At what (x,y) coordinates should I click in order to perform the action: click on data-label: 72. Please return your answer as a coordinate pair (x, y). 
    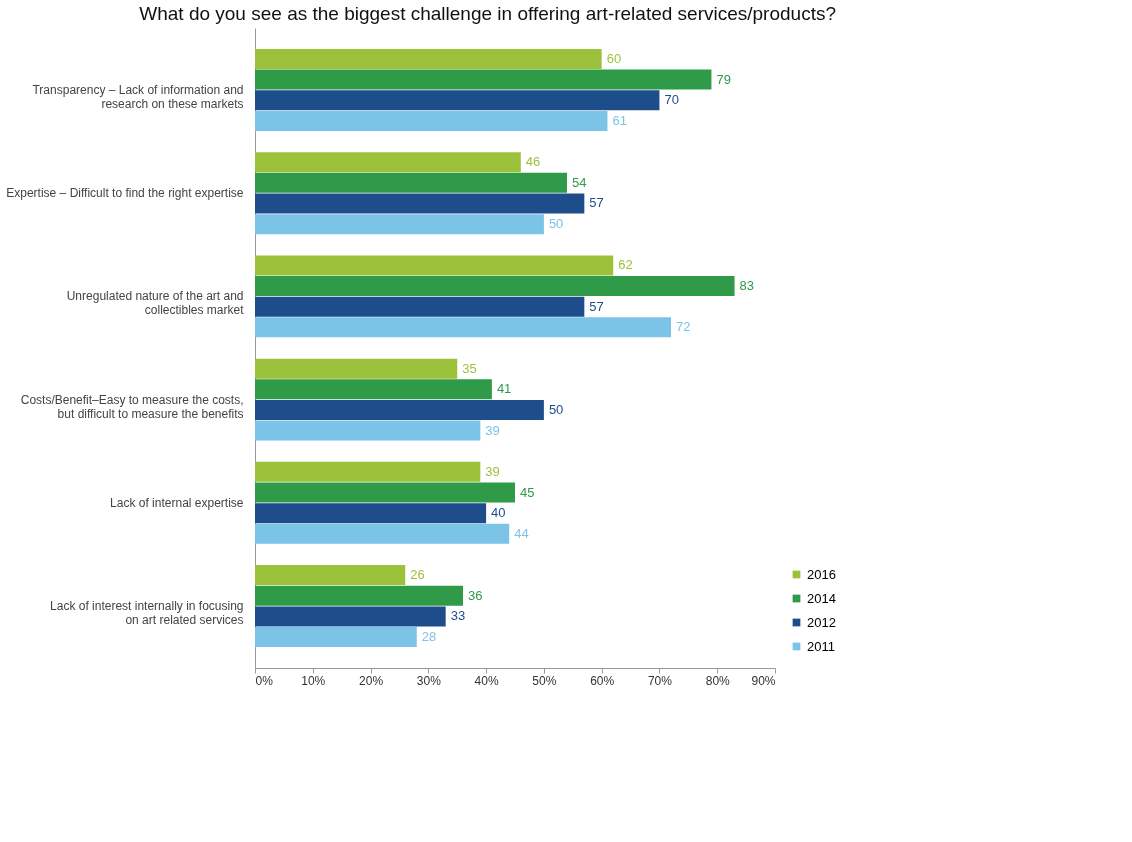
    Looking at the image, I should click on (683, 327).